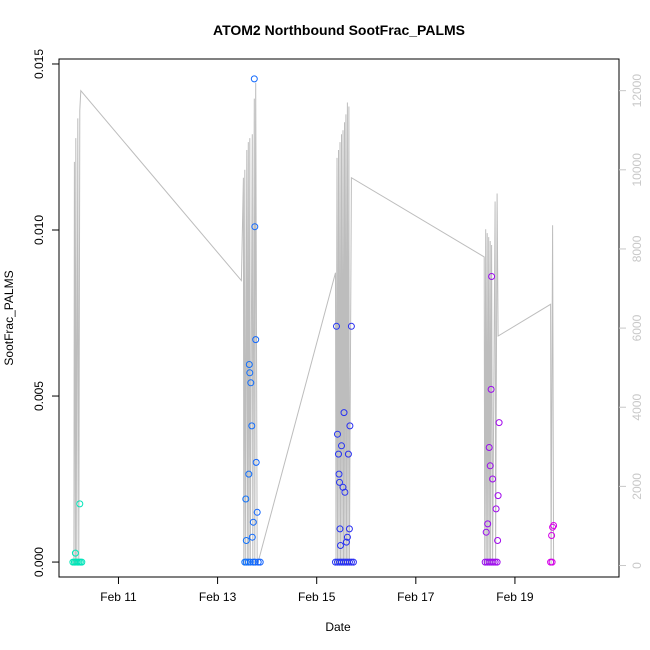 The width and height of the screenshot is (650, 650). I want to click on y2-tick-label: 10000, so click(637, 170).